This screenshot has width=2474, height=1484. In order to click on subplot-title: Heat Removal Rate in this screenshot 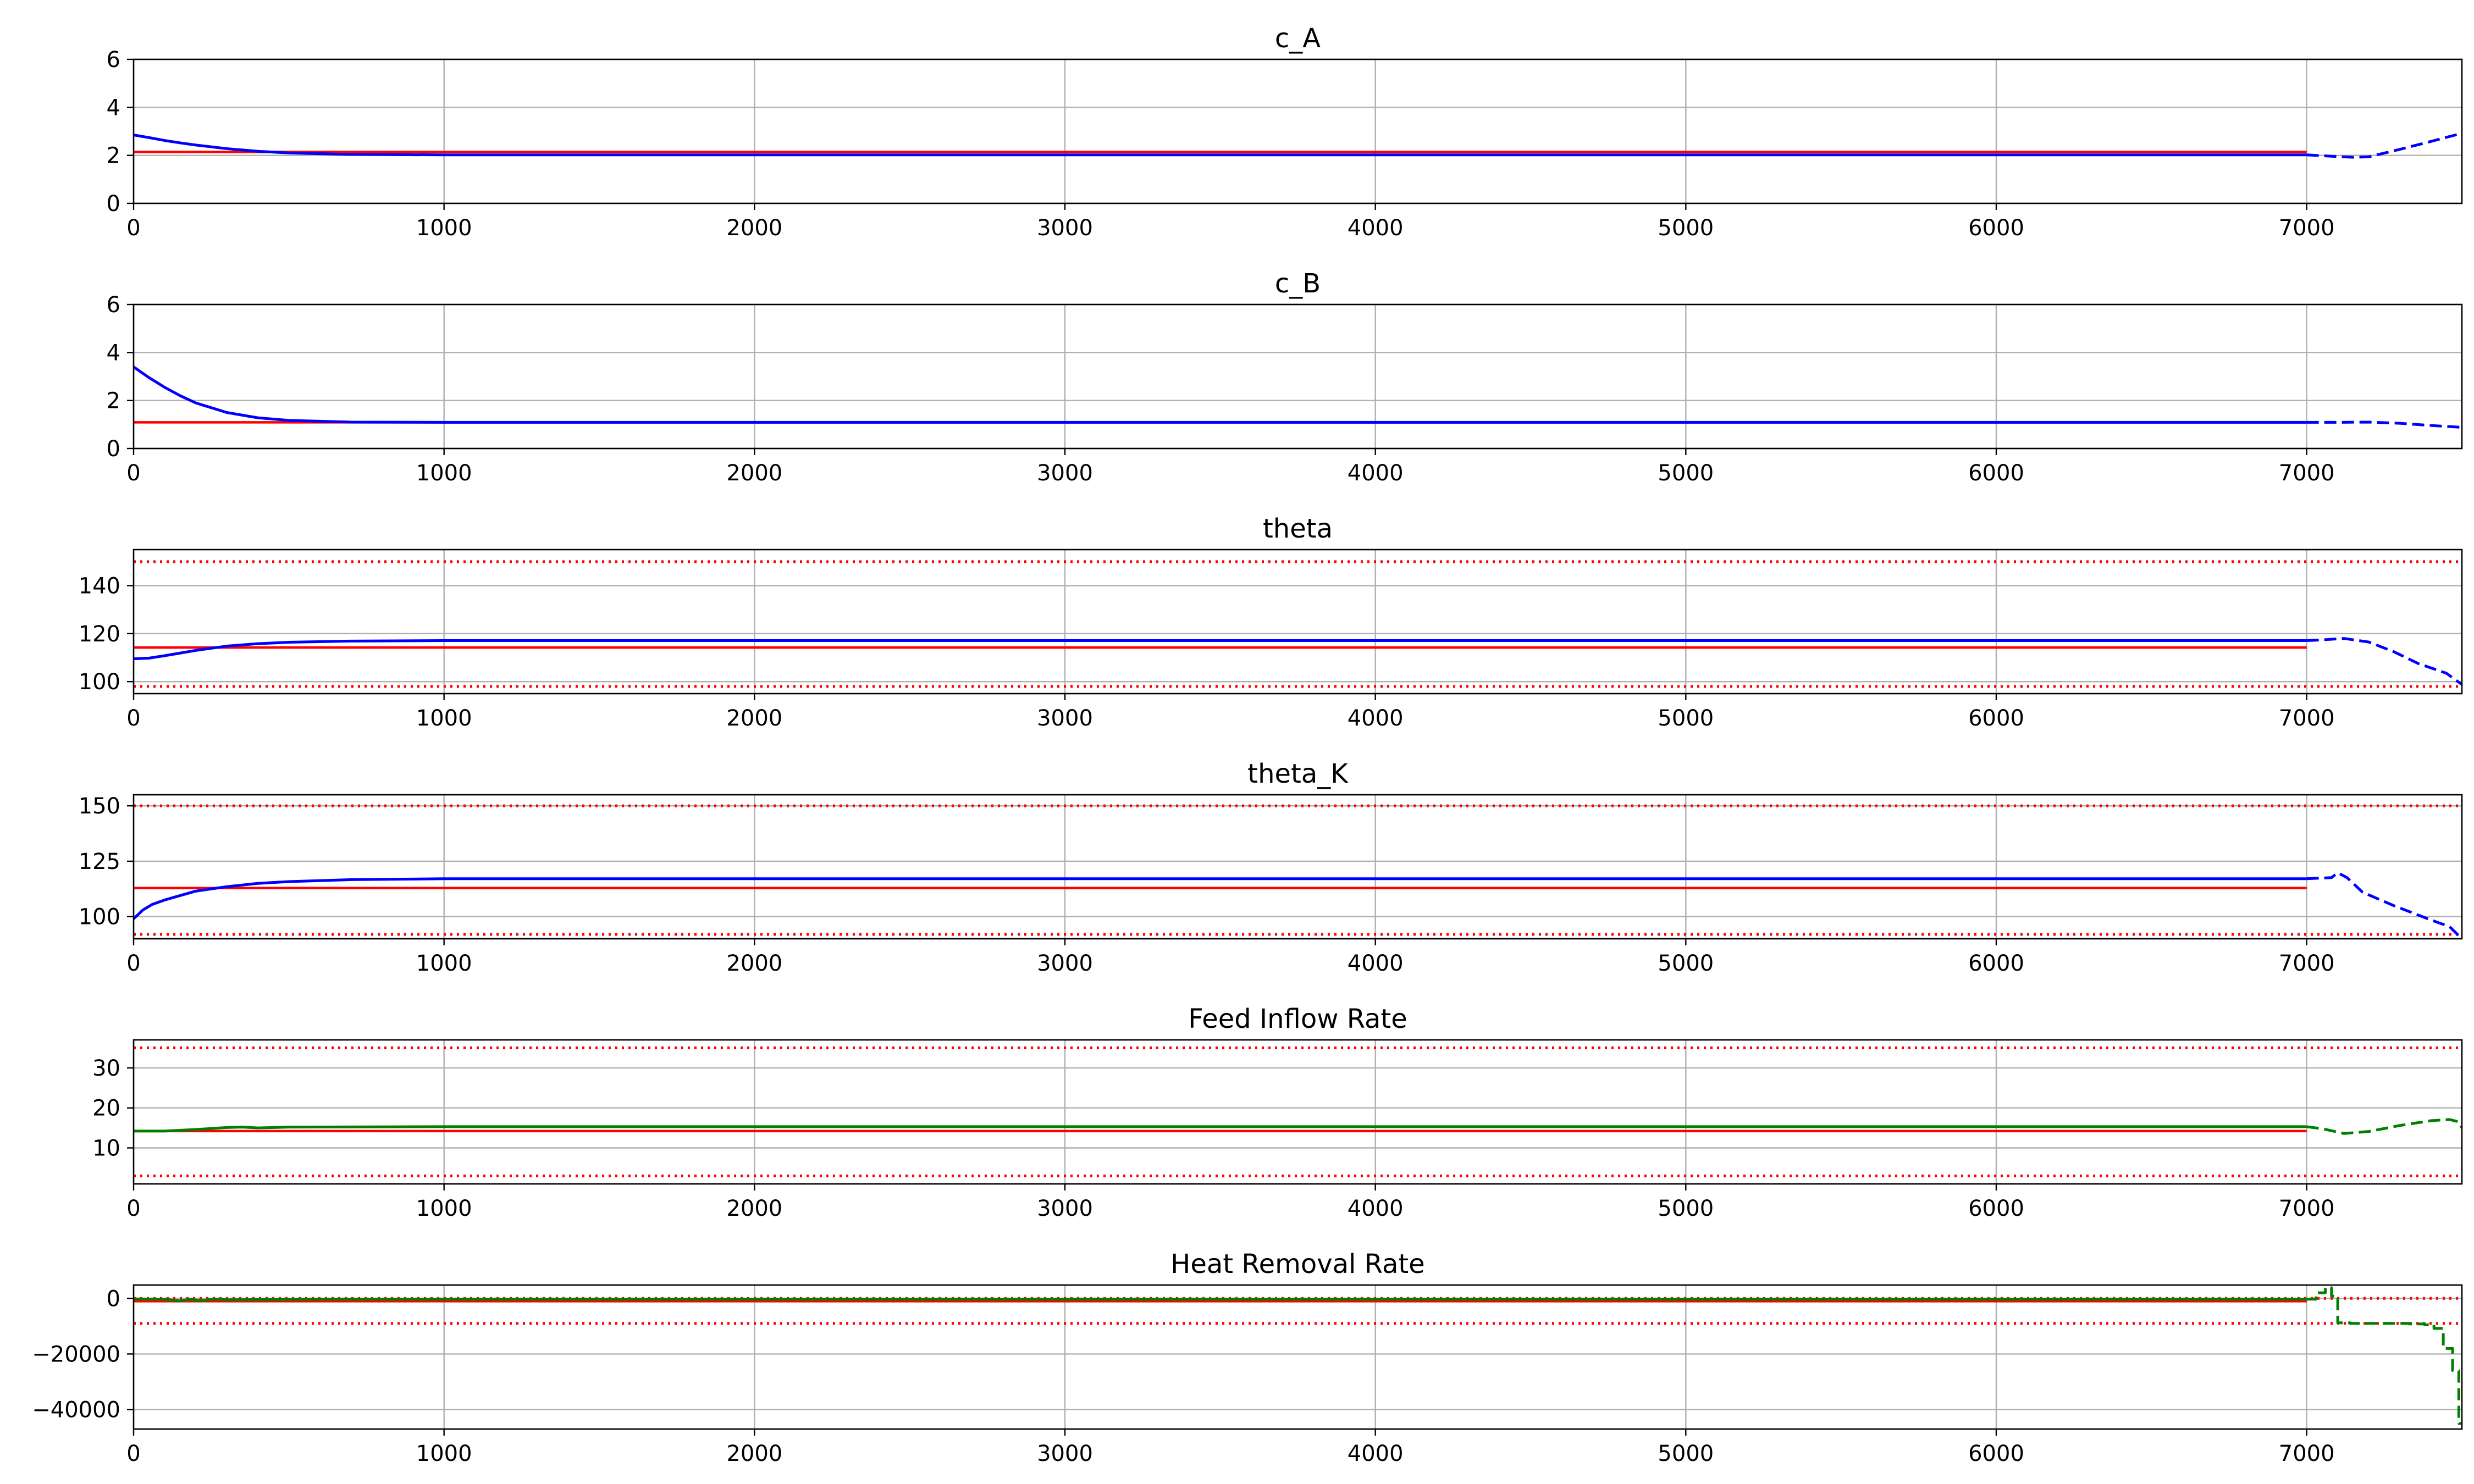, I will do `click(1297, 1264)`.